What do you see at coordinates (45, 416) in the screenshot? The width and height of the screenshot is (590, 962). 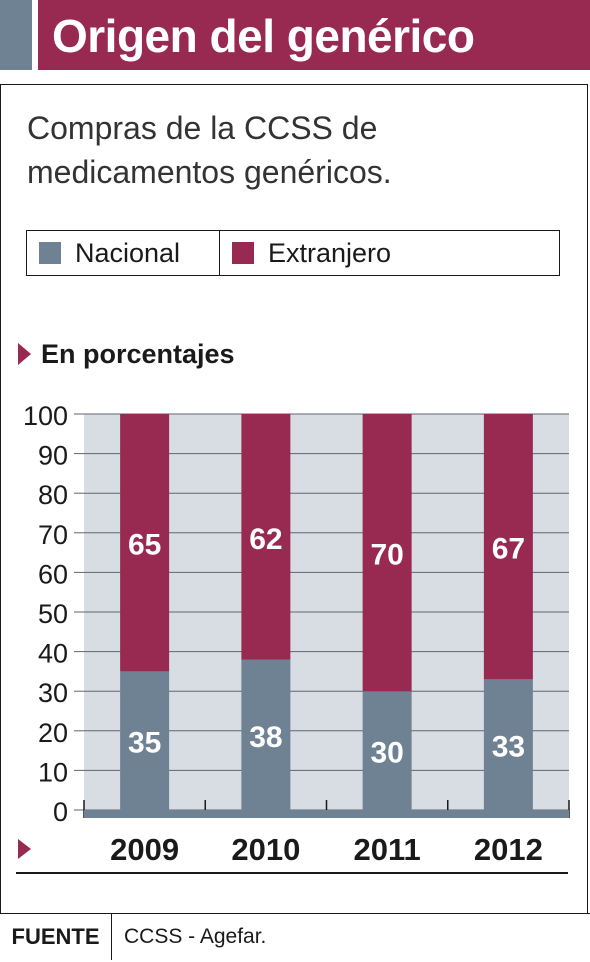 I see `y-tick-label: 100` at bounding box center [45, 416].